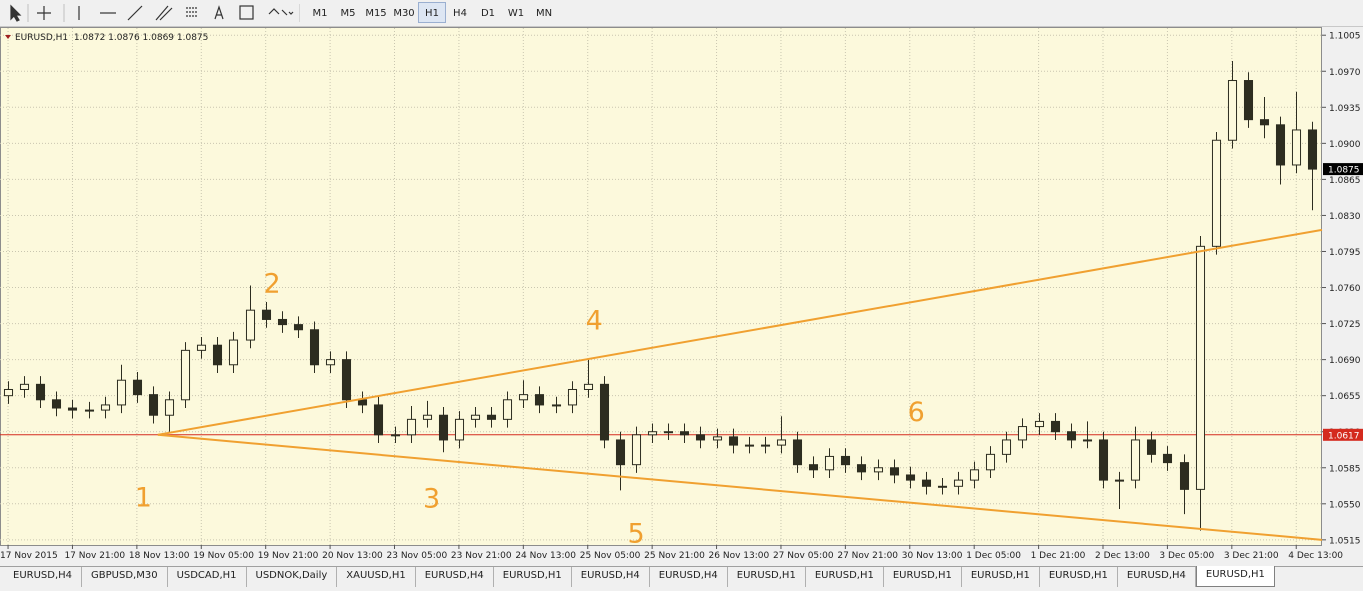  Describe the element at coordinates (8, 37) in the screenshot. I see `header-arrow` at that location.